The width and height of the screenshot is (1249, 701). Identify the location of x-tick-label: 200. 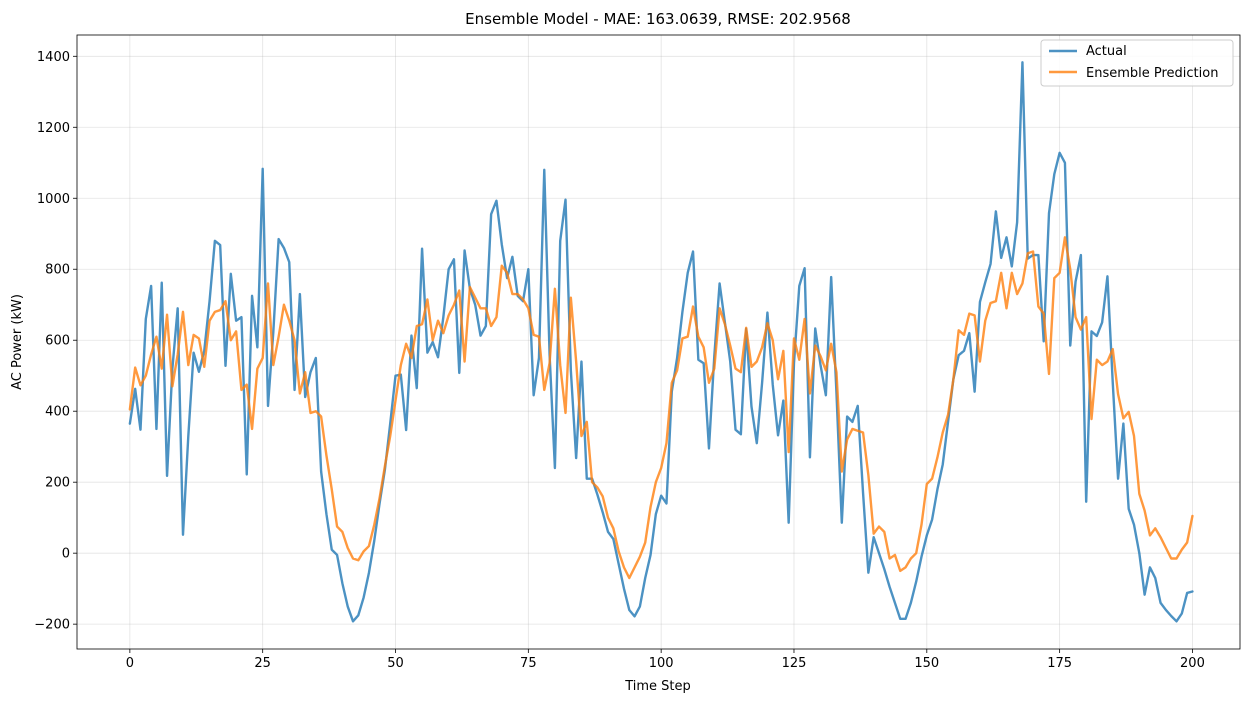
(1192, 663).